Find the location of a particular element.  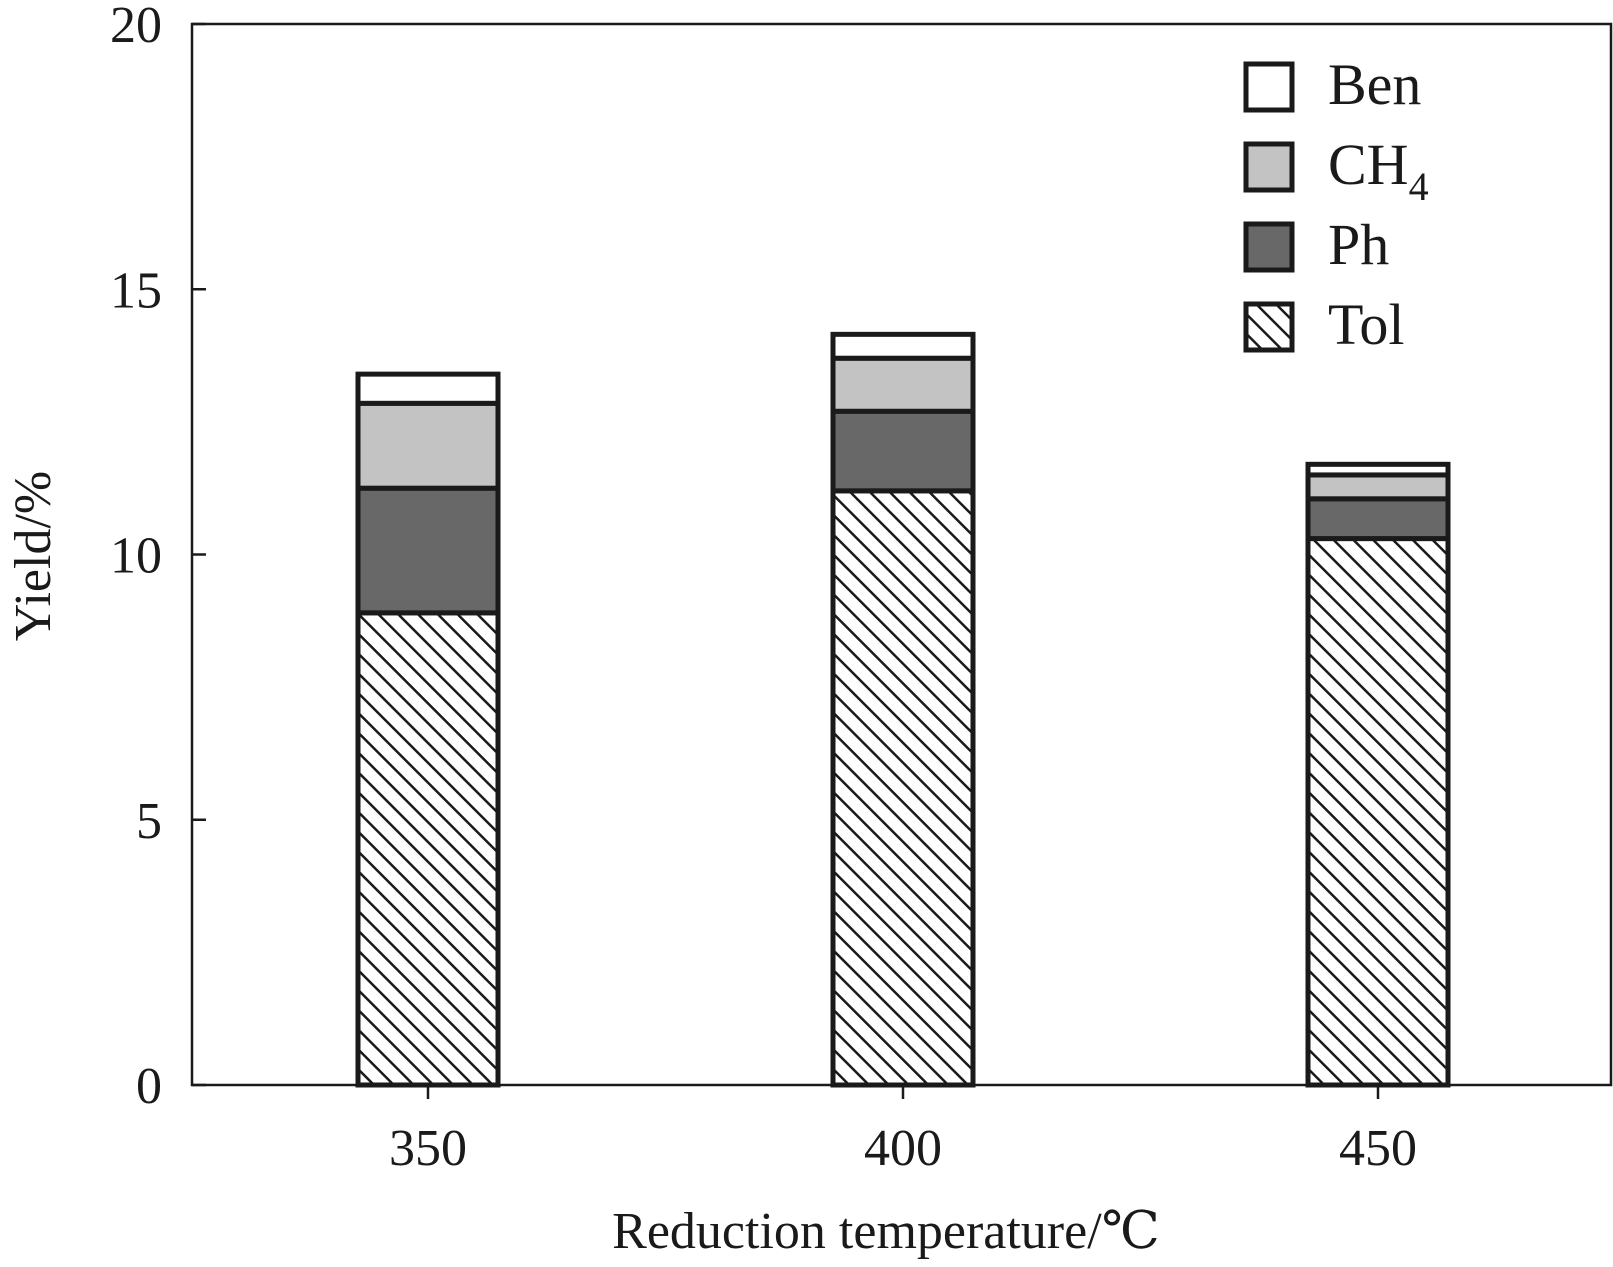

y-tick-label: 0 is located at coordinates (149, 1086).